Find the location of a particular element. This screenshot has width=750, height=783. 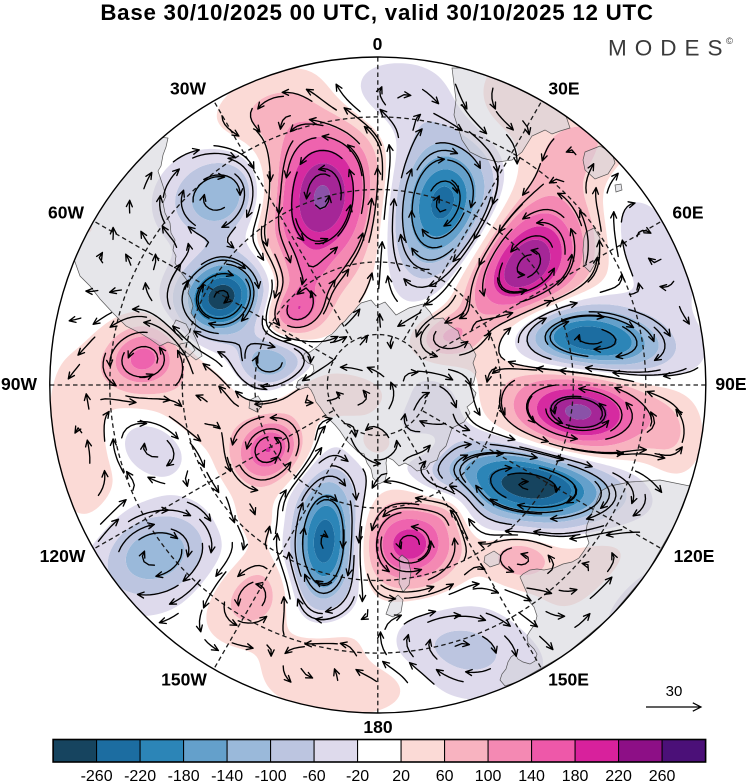

svg-text: -100 is located at coordinates (271, 775).